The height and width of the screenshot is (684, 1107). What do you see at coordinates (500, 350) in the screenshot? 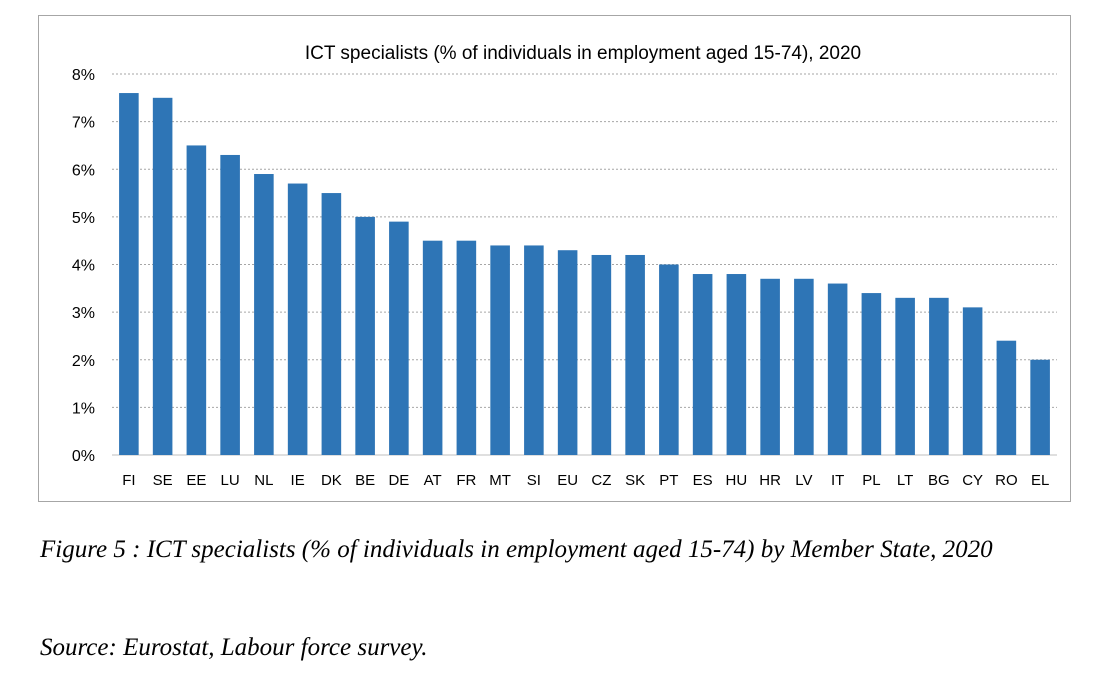
I see `bar-mt` at bounding box center [500, 350].